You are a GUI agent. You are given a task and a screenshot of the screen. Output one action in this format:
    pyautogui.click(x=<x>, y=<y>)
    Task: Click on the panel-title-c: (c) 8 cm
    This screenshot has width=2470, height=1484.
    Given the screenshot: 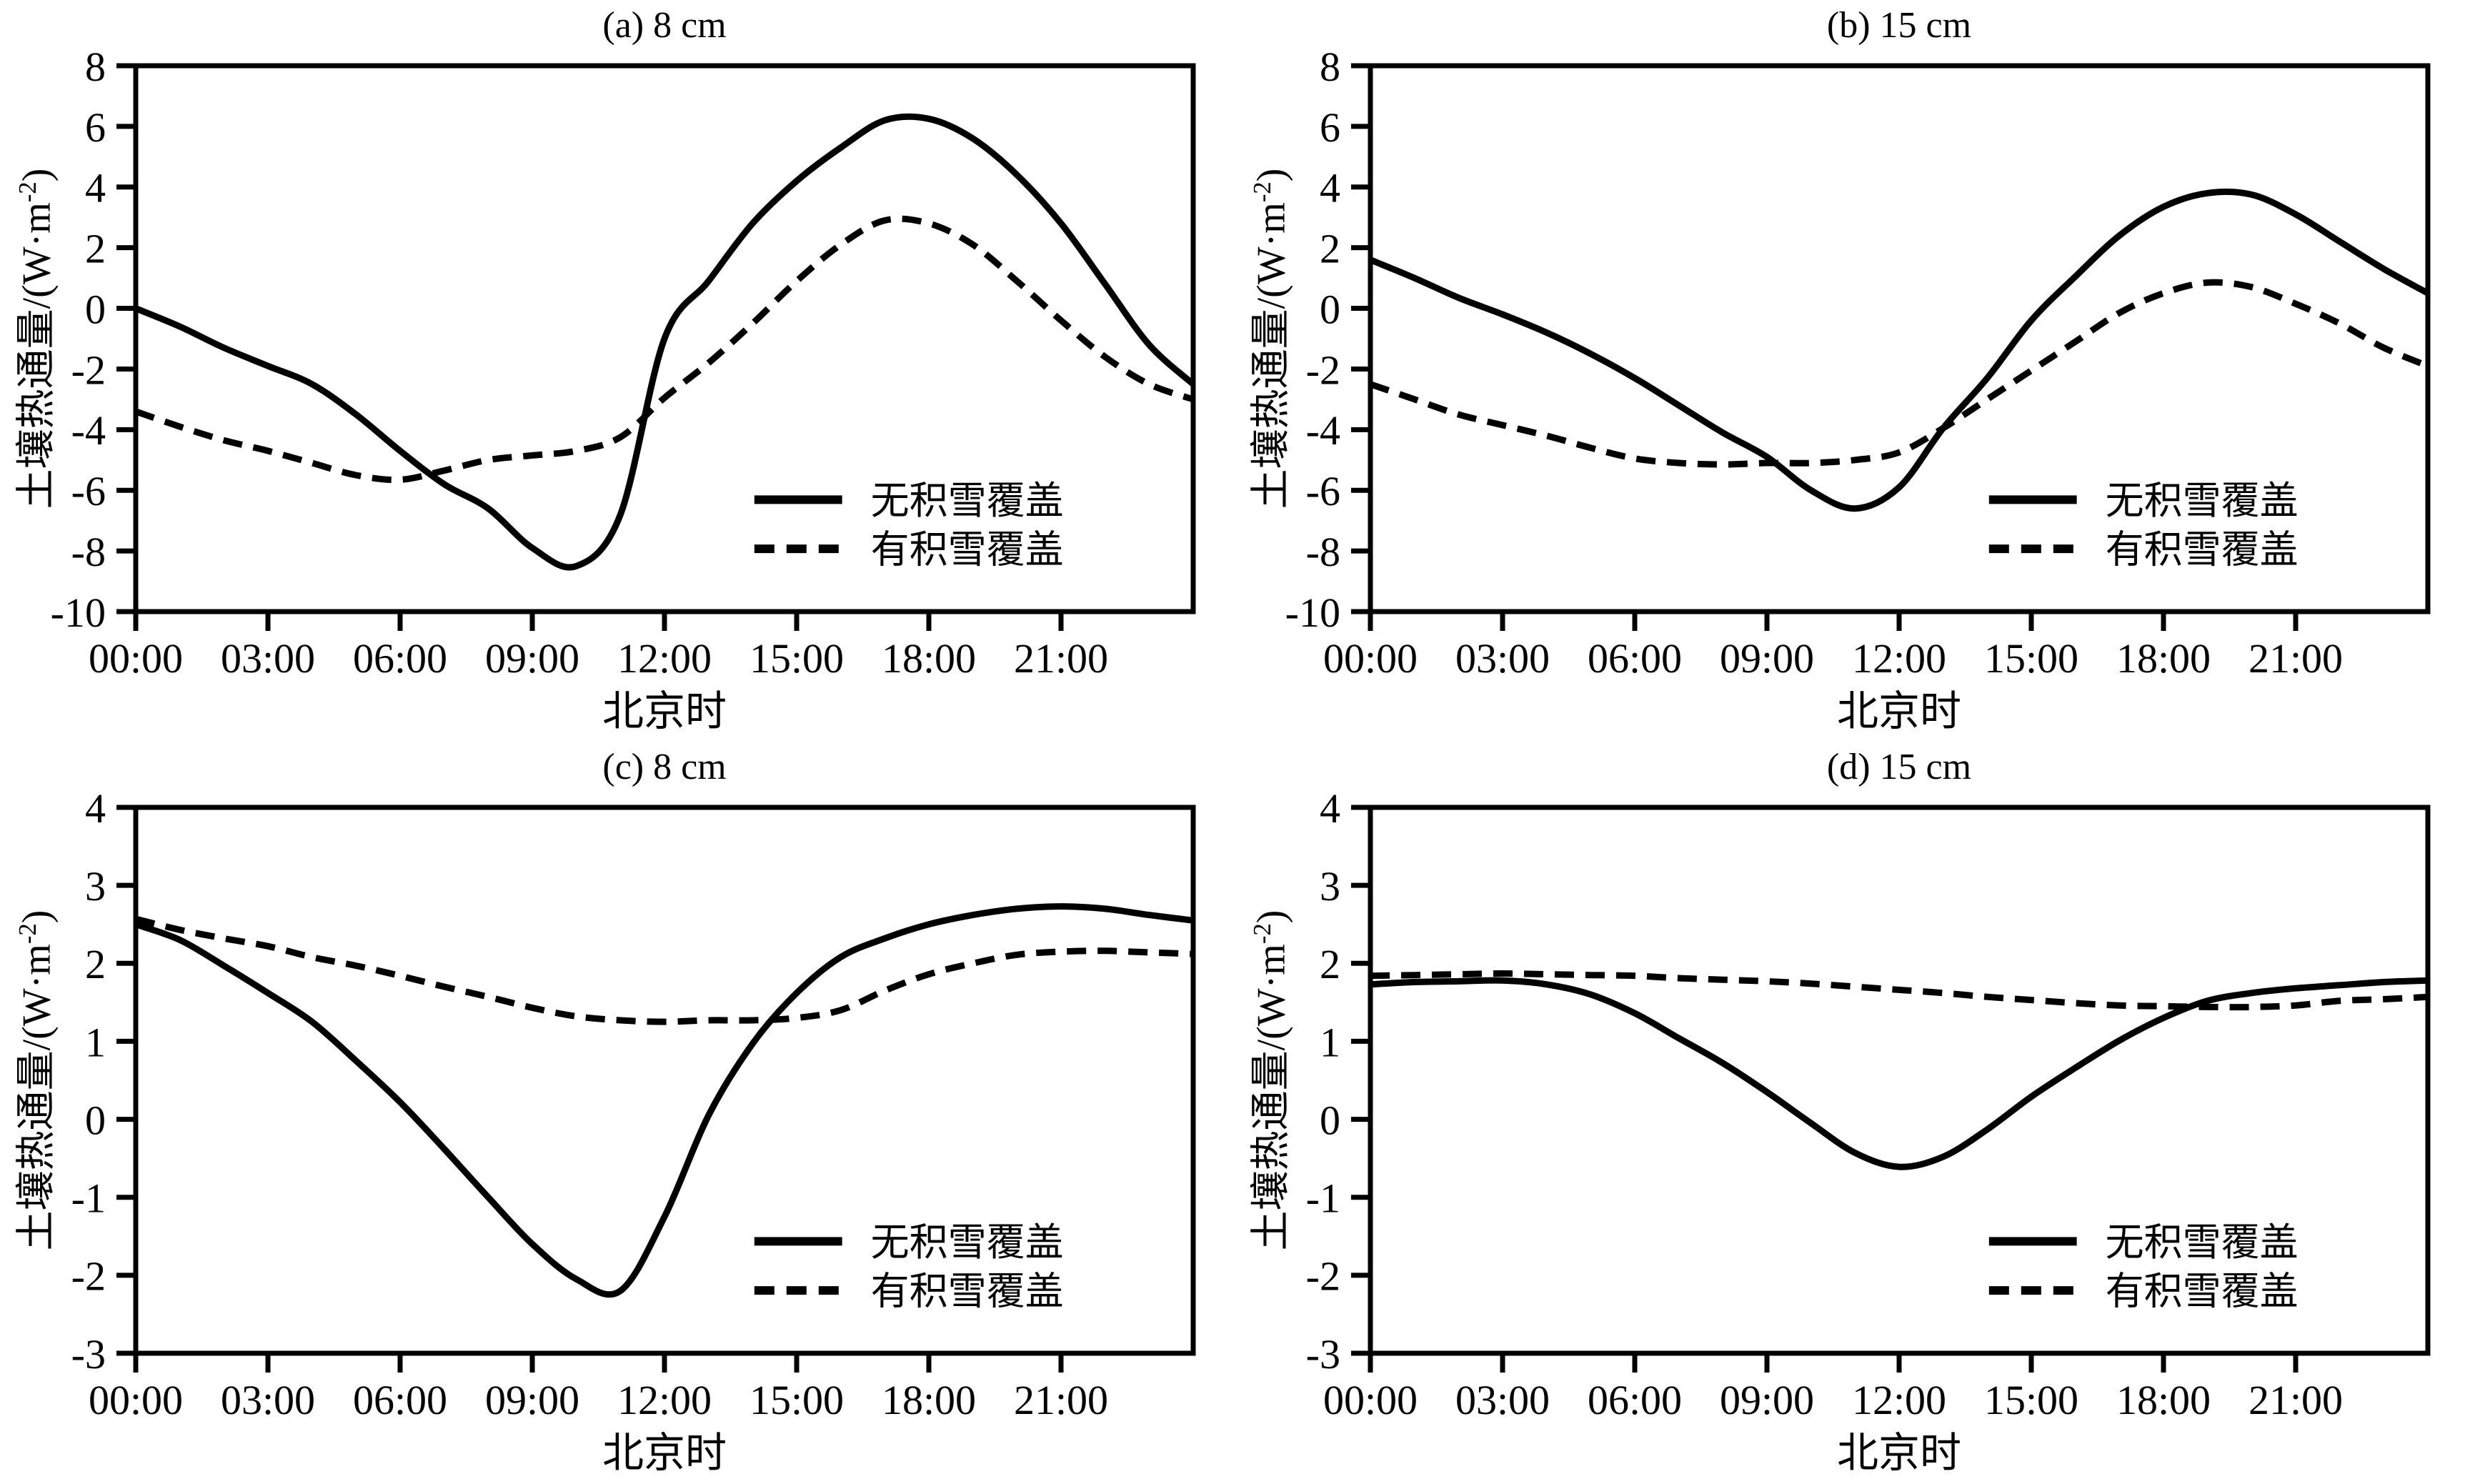 What is the action you would take?
    pyautogui.click(x=664, y=767)
    